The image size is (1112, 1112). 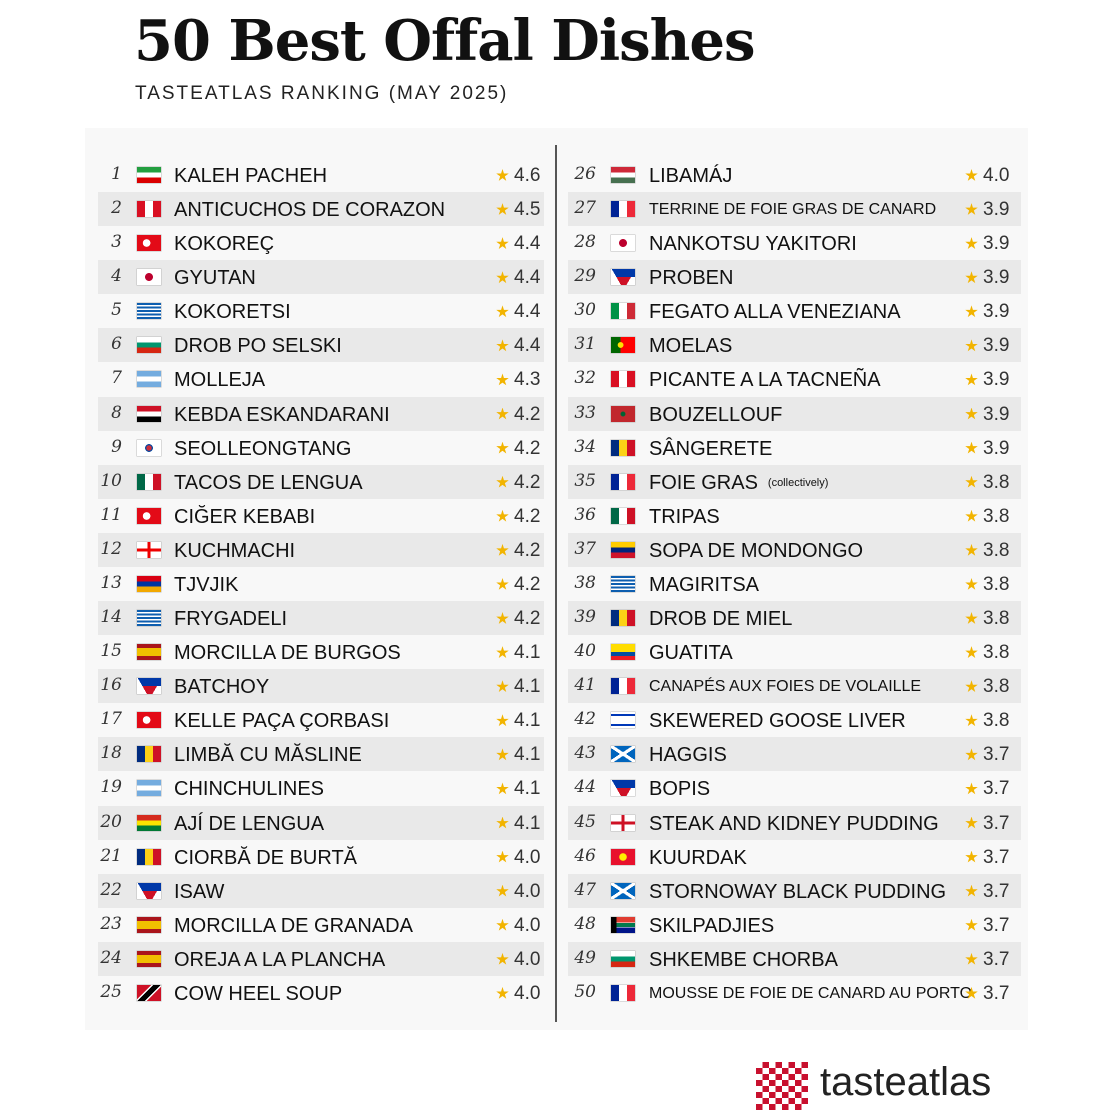 What do you see at coordinates (585, 378) in the screenshot?
I see `rank: 32` at bounding box center [585, 378].